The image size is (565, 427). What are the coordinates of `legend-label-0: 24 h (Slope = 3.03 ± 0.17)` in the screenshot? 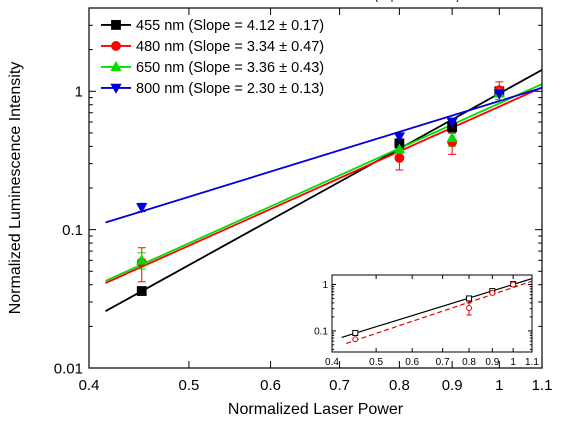 It's located at (407, 1).